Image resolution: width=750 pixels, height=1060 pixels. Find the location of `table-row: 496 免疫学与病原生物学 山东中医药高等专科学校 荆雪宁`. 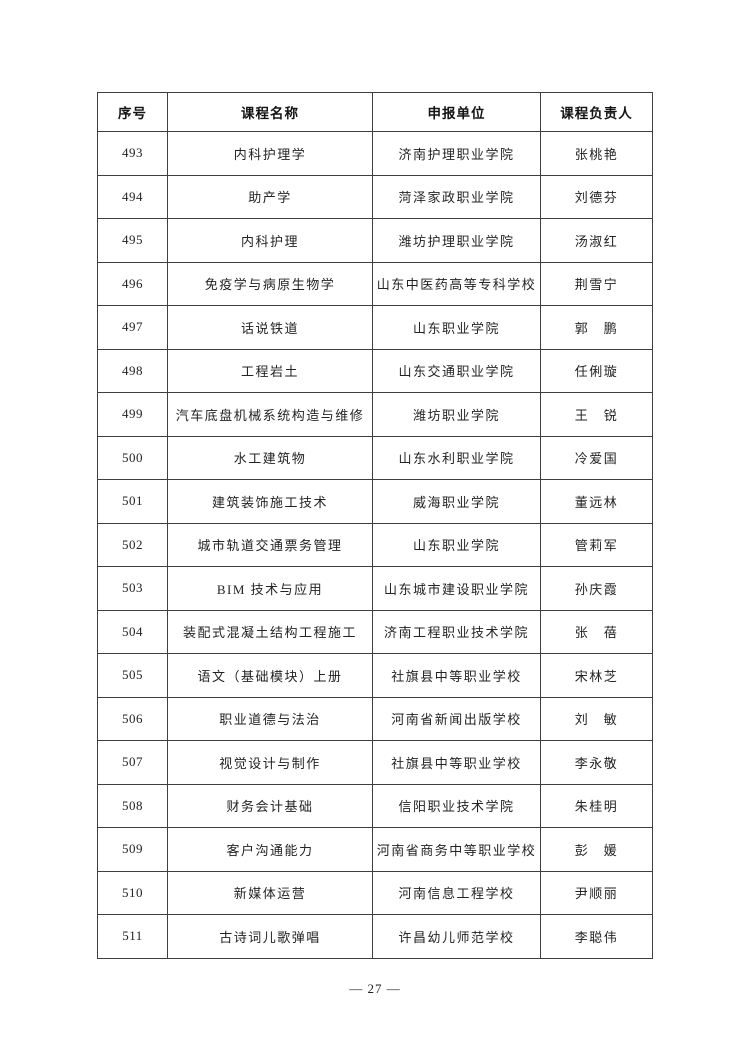

table-row: 496 免疫学与病原生物学 山东中医药高等专科学校 荆雪宁 is located at coordinates (375, 283).